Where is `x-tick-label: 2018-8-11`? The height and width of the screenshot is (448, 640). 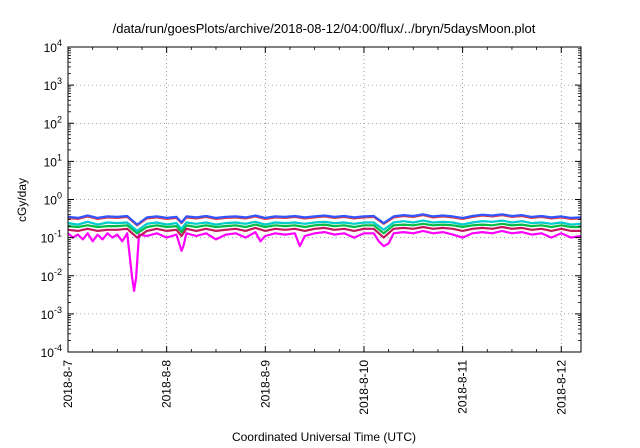 x-tick-label: 2018-8-11 is located at coordinates (463, 387).